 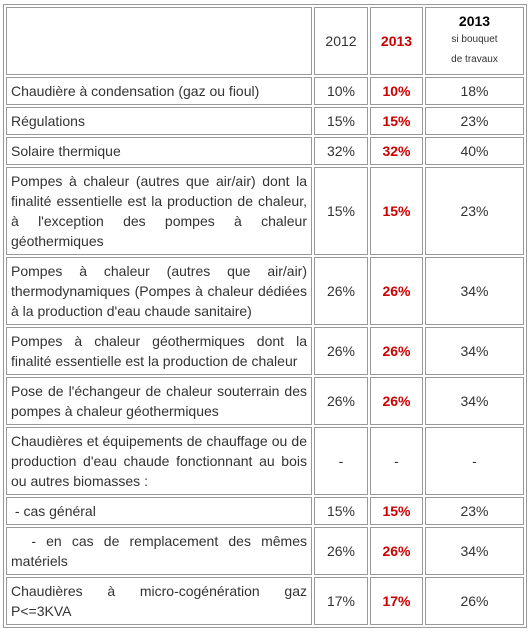 I want to click on header-2013: 2013, so click(x=396, y=41).